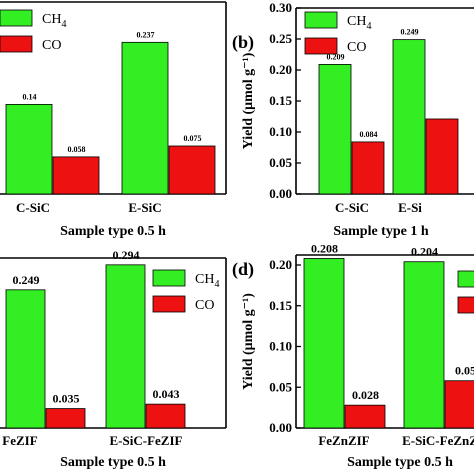 The width and height of the screenshot is (474, 474). Describe the element at coordinates (166, 394) in the screenshot. I see `bar-value-label: 0.043` at that location.